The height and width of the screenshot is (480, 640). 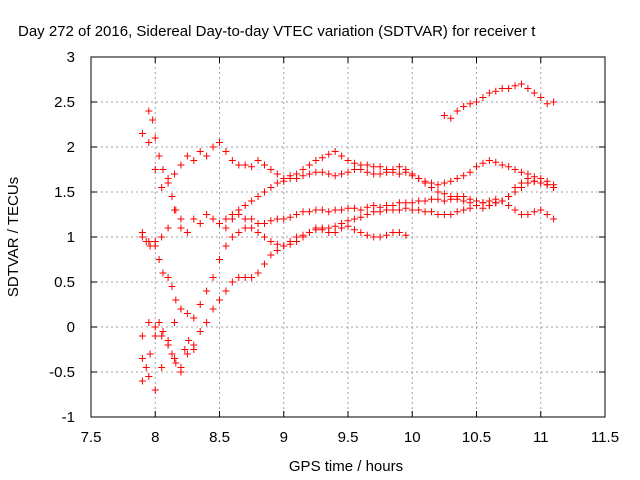 What do you see at coordinates (350, 437) in the screenshot?
I see `x-tick-labels: 7.5 8 8.5 9 9.5 10 10.5 11 11.5` at bounding box center [350, 437].